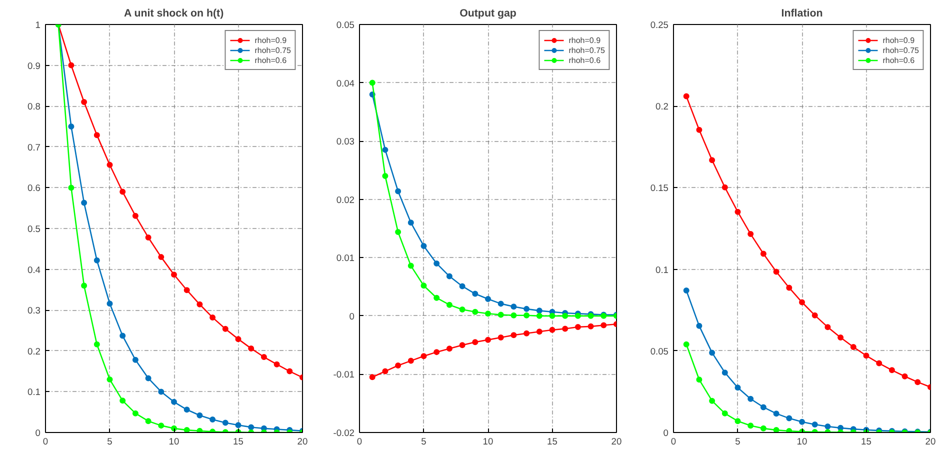  Describe the element at coordinates (488, 14) in the screenshot. I see `chart-title: Output gap` at that location.